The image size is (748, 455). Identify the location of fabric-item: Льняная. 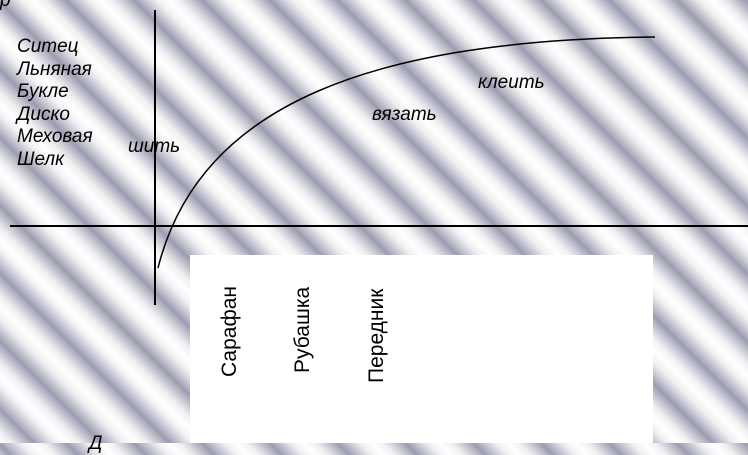
(54, 69).